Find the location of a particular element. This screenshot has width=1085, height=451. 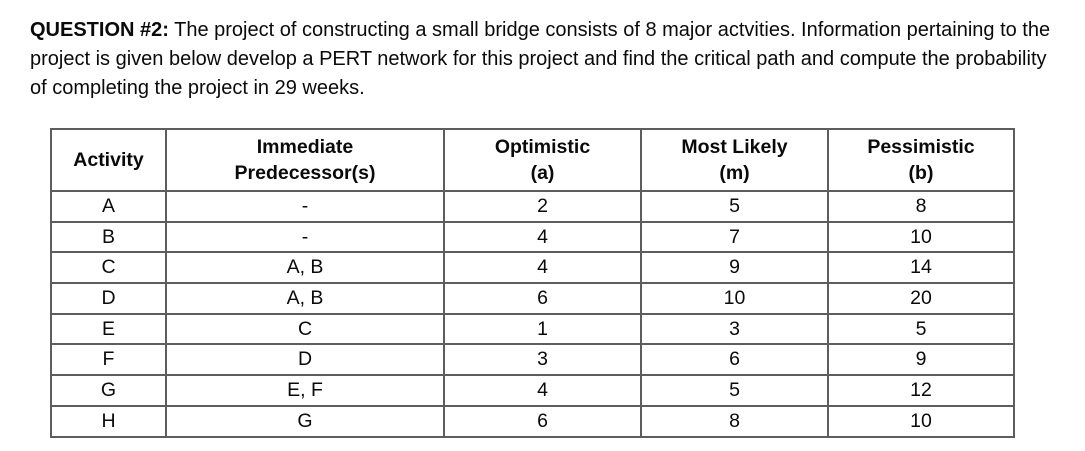

table-row-activity-e: E C 1 3 5 is located at coordinates (532, 329).